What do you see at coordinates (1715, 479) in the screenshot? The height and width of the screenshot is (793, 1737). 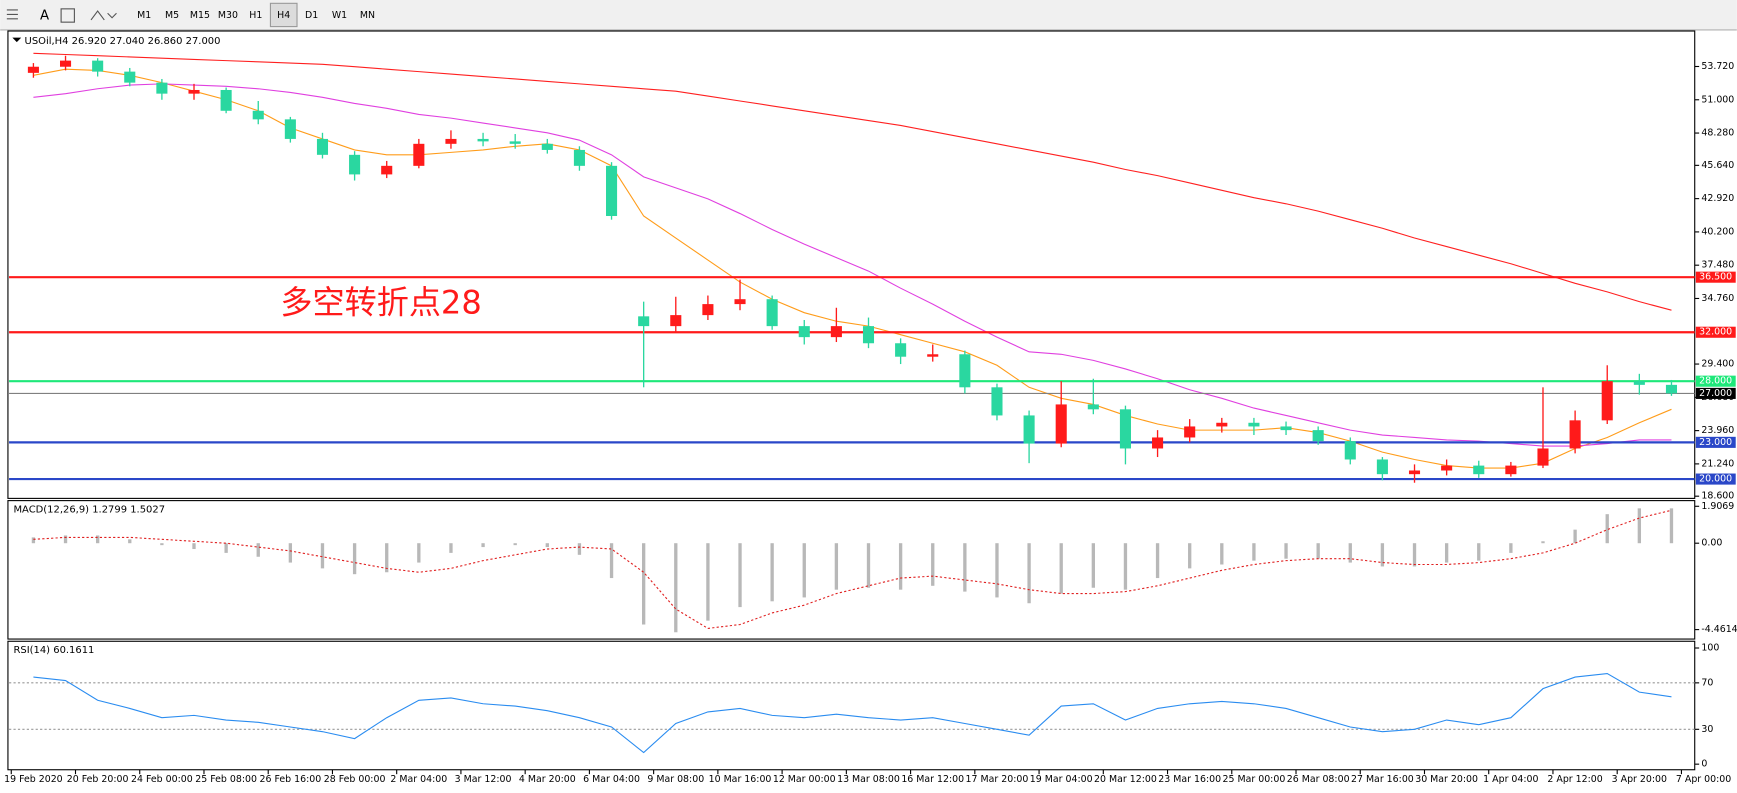 I see `level-label: 20.000` at bounding box center [1715, 479].